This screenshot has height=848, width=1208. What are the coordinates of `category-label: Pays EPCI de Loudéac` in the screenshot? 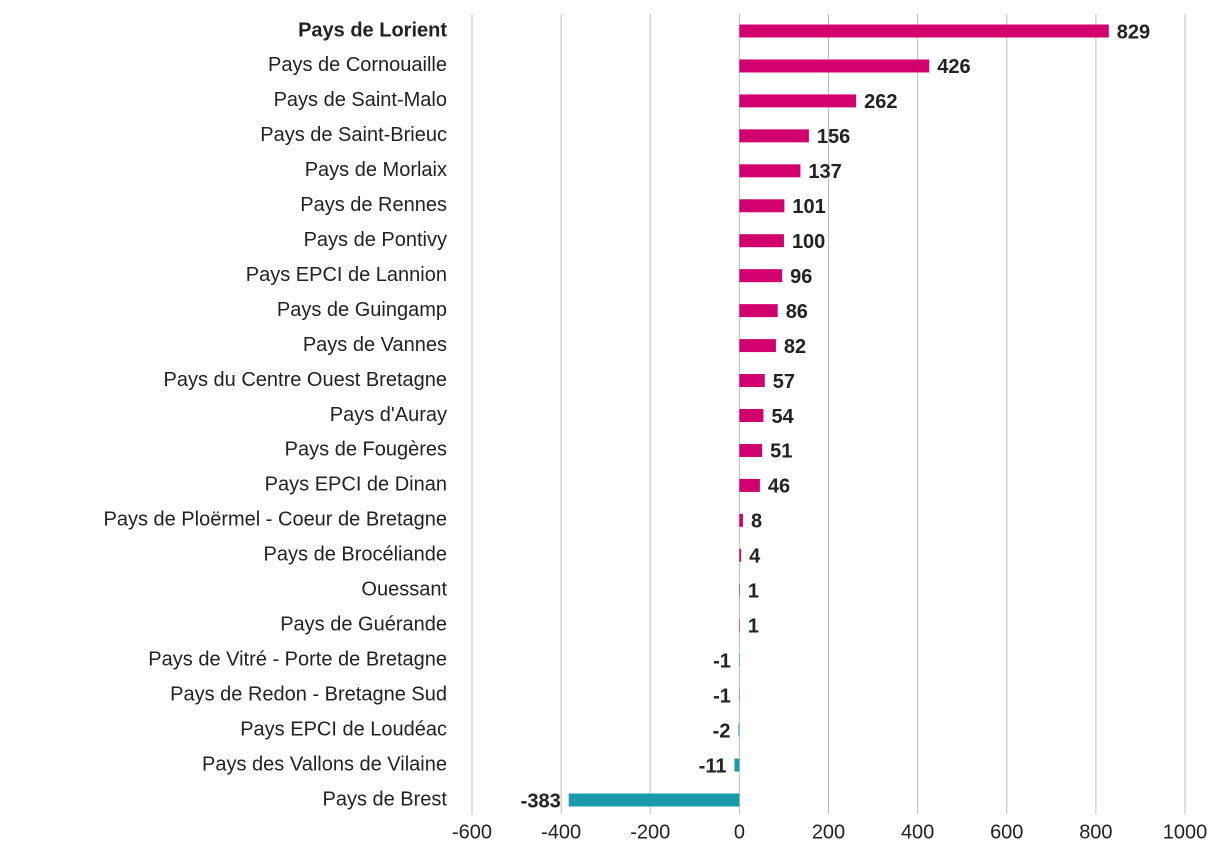 It's located at (343, 729).